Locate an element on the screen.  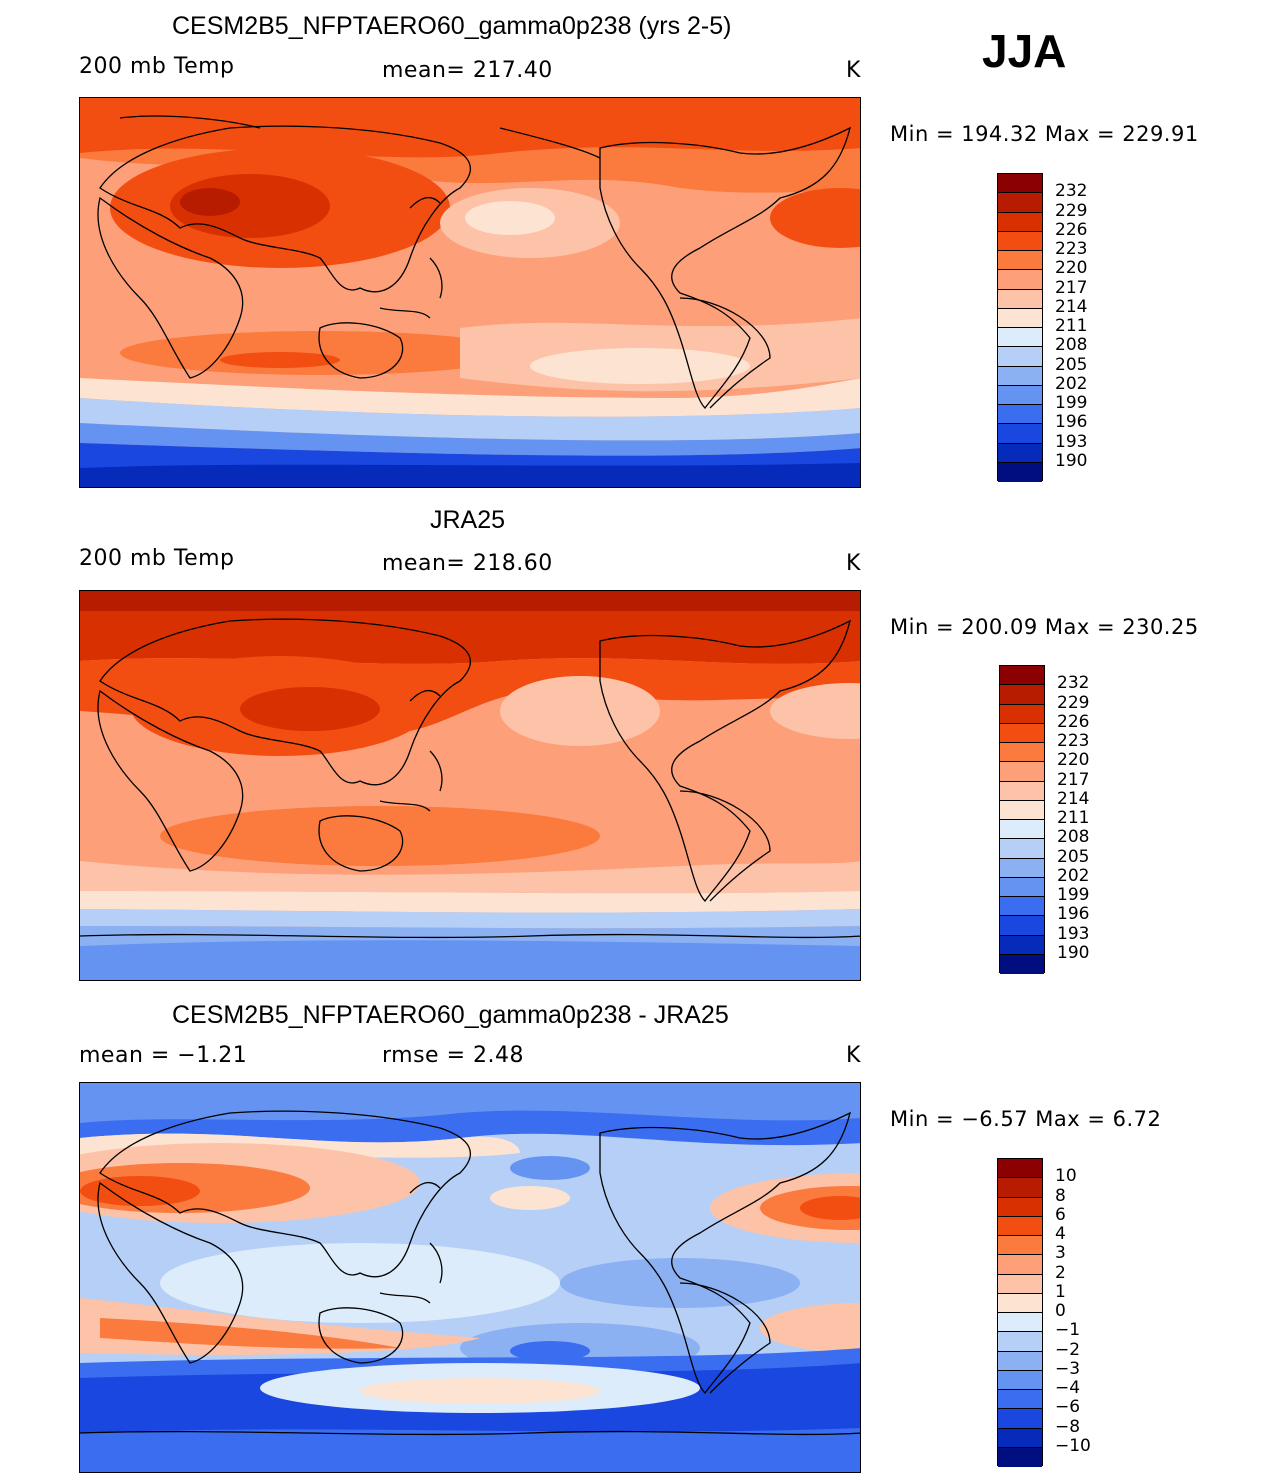
colorbar-tick-label: 6 is located at coordinates (1060, 1214).